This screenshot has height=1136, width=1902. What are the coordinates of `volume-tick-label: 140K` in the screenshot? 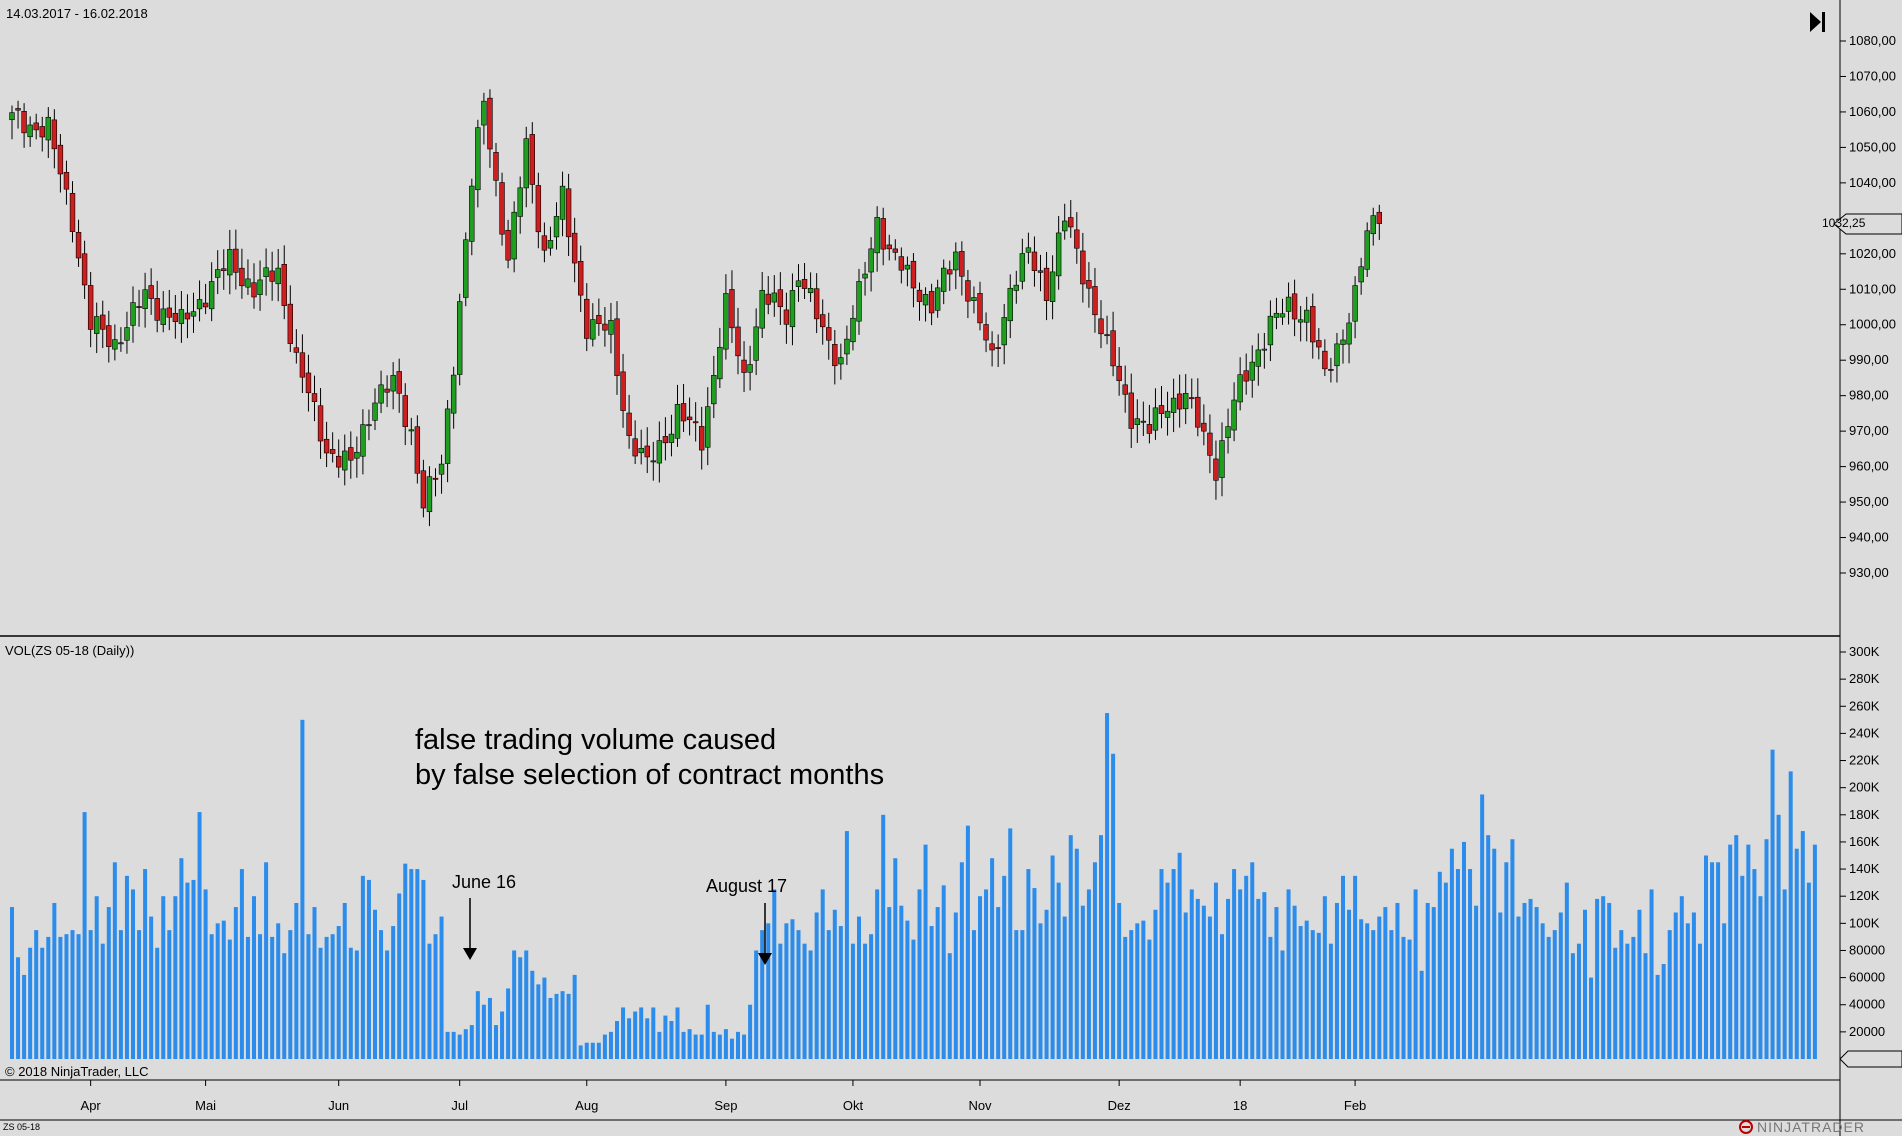 It's located at (1864, 868).